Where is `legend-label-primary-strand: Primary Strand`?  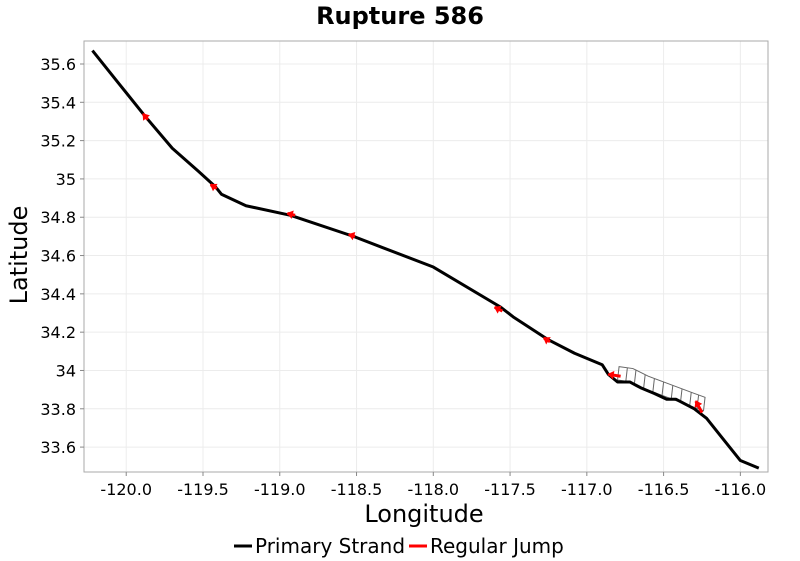
legend-label-primary-strand: Primary Strand is located at coordinates (330, 546).